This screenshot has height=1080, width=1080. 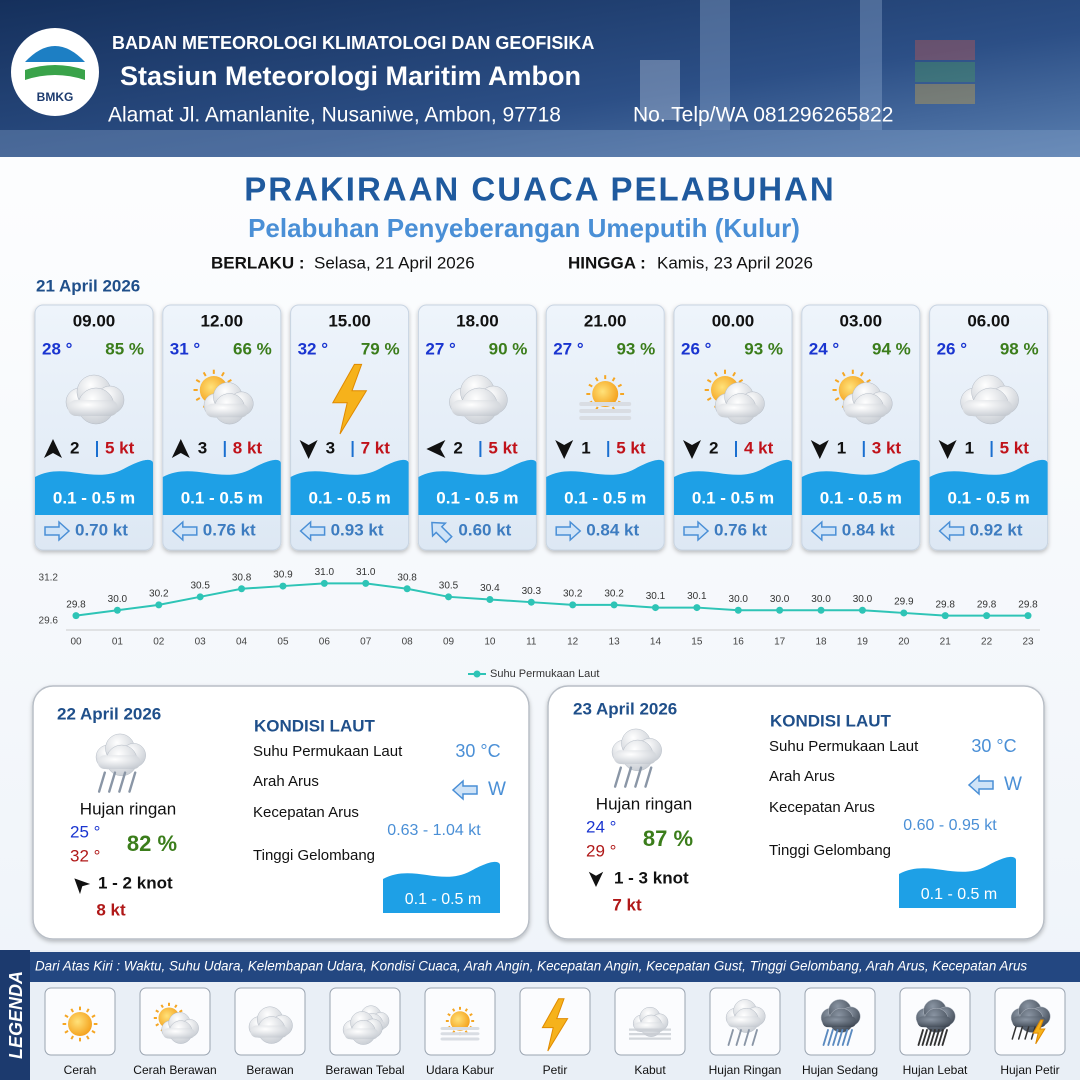 I want to click on valid-from-label: BERLAKU :, so click(x=258, y=262).